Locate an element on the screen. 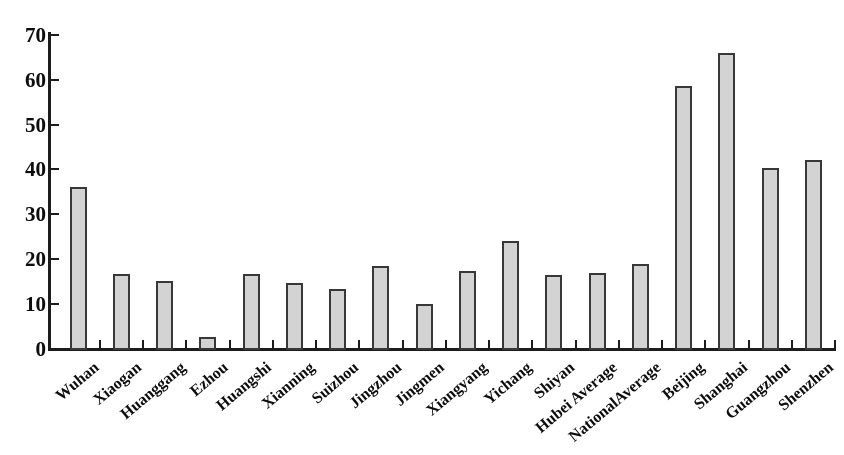 This screenshot has height=455, width=844. bar-huangshi is located at coordinates (251, 312).